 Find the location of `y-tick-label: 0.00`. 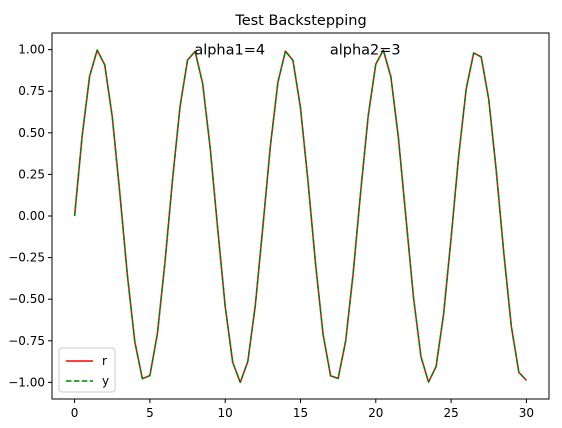

y-tick-label: 0.00 is located at coordinates (31, 216).